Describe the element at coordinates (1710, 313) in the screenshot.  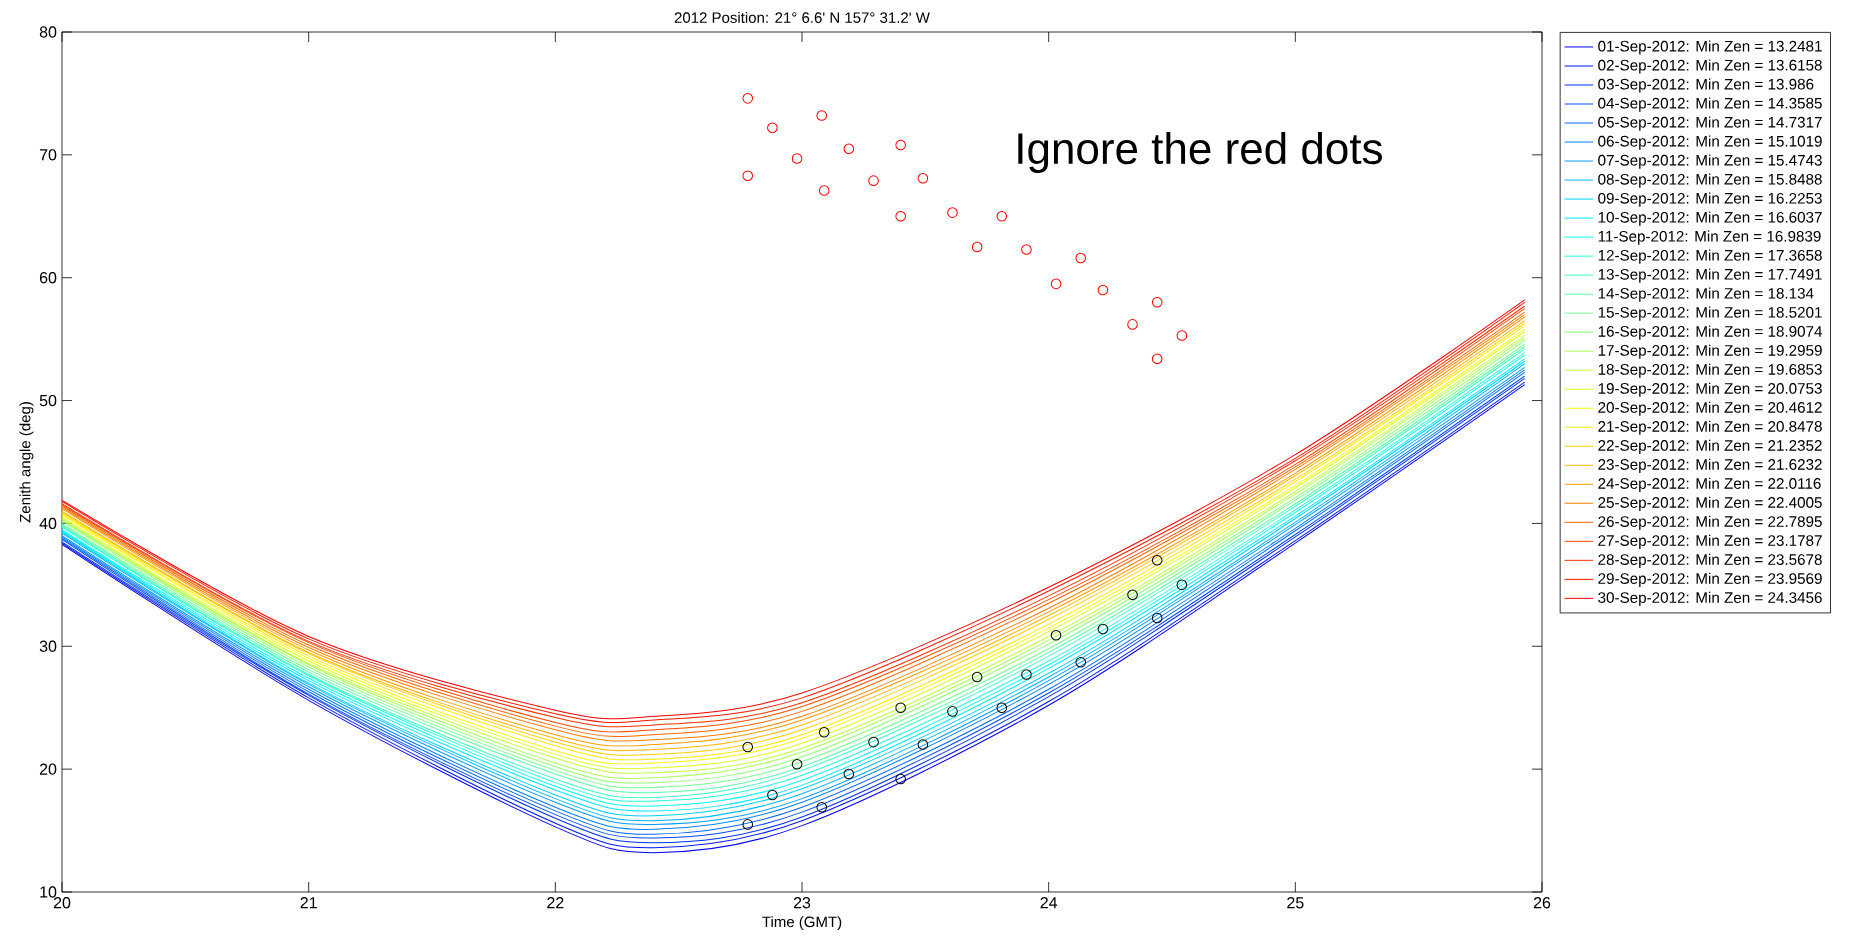
I see `legend-label: 15-Sep-2012: Min Zen = 18.5201` at that location.